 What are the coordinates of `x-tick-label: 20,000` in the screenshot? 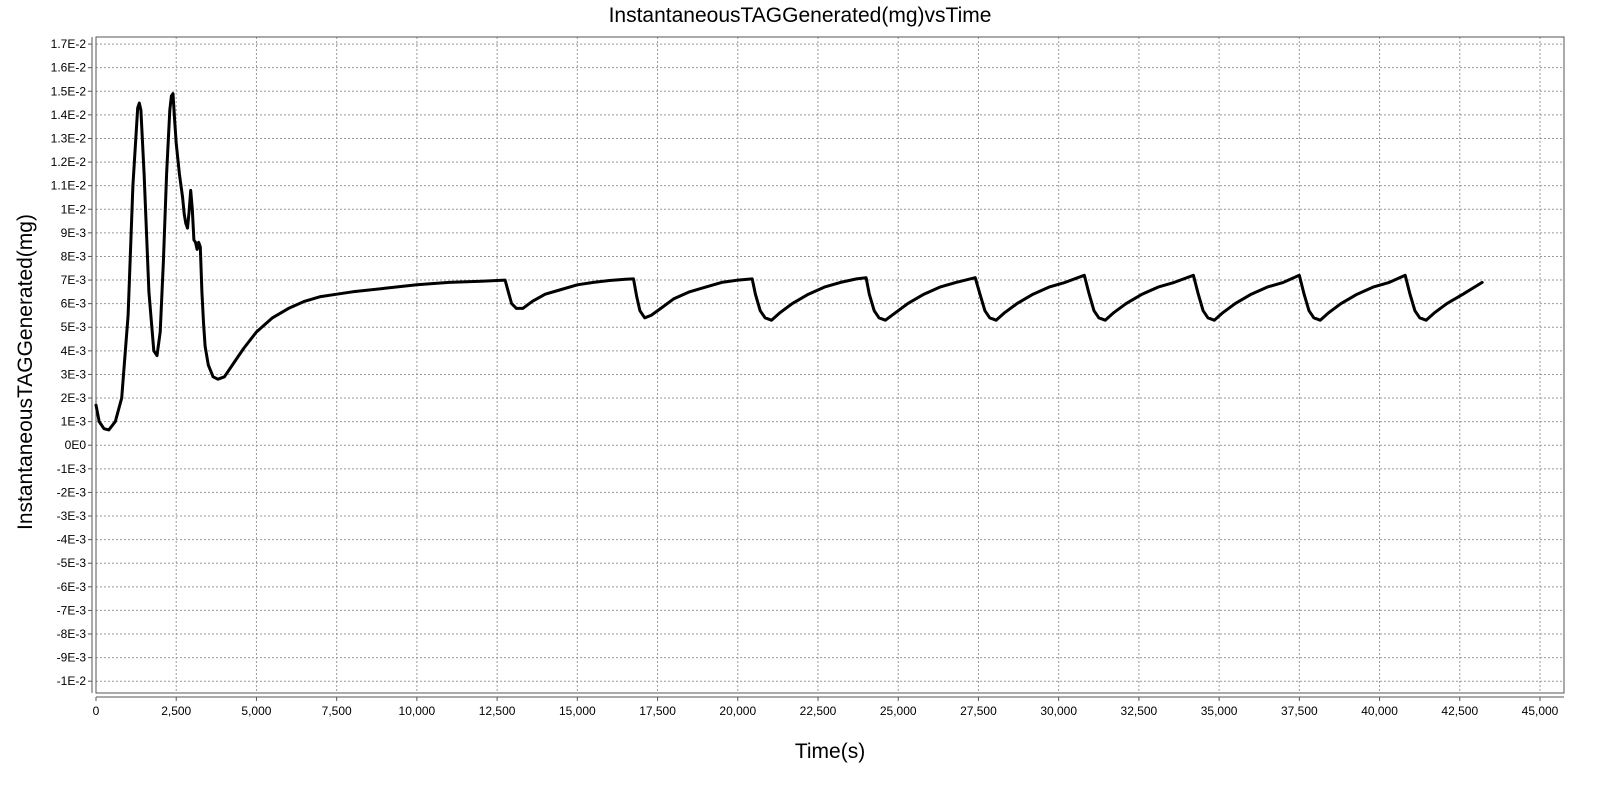 It's located at (737, 711).